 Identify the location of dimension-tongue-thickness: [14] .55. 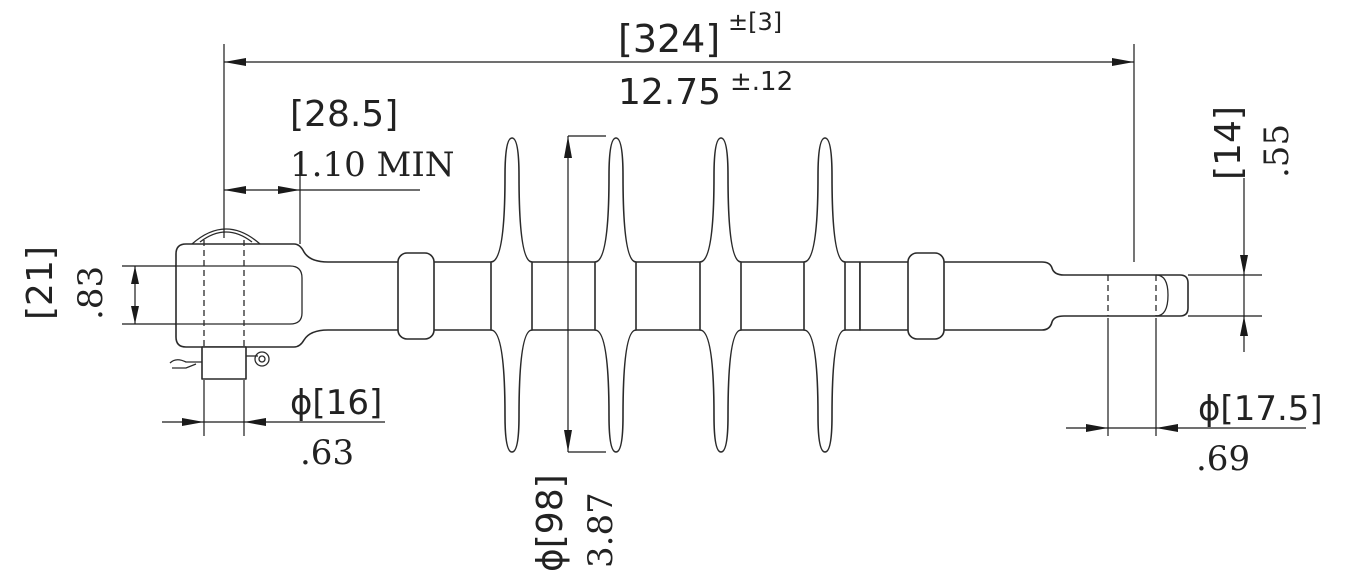
(1252, 143).